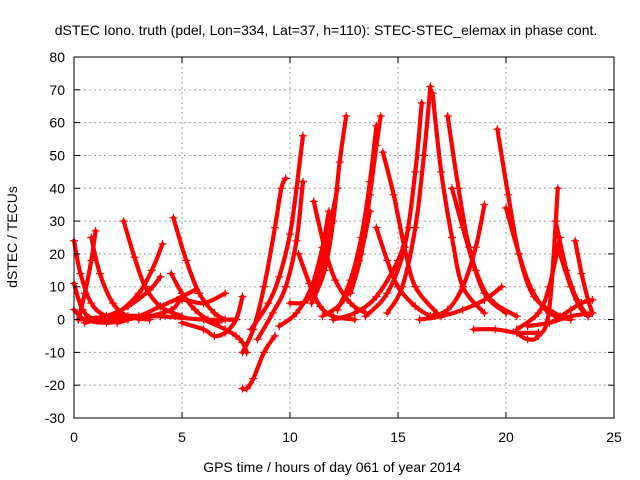 The image size is (640, 480). What do you see at coordinates (57, 287) in the screenshot?
I see `y-tick-label: 10` at bounding box center [57, 287].